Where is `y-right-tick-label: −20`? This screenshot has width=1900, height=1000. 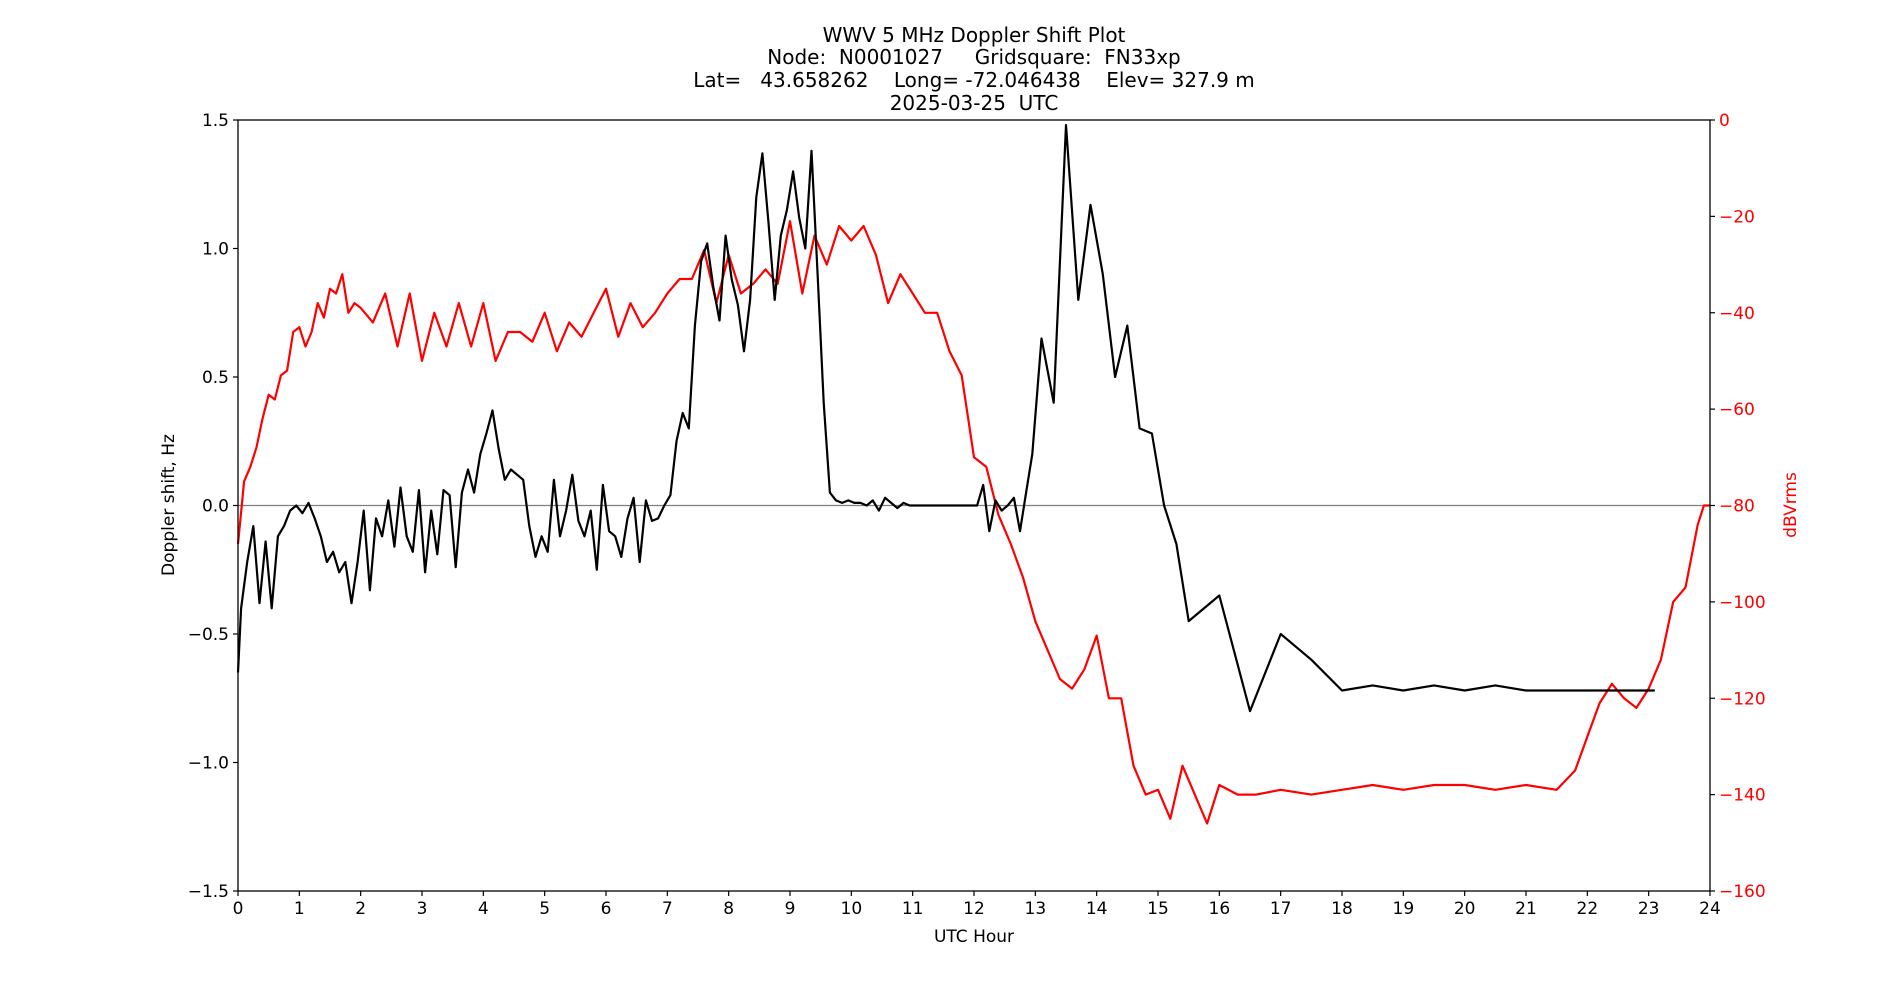 y-right-tick-label: −20 is located at coordinates (1737, 217).